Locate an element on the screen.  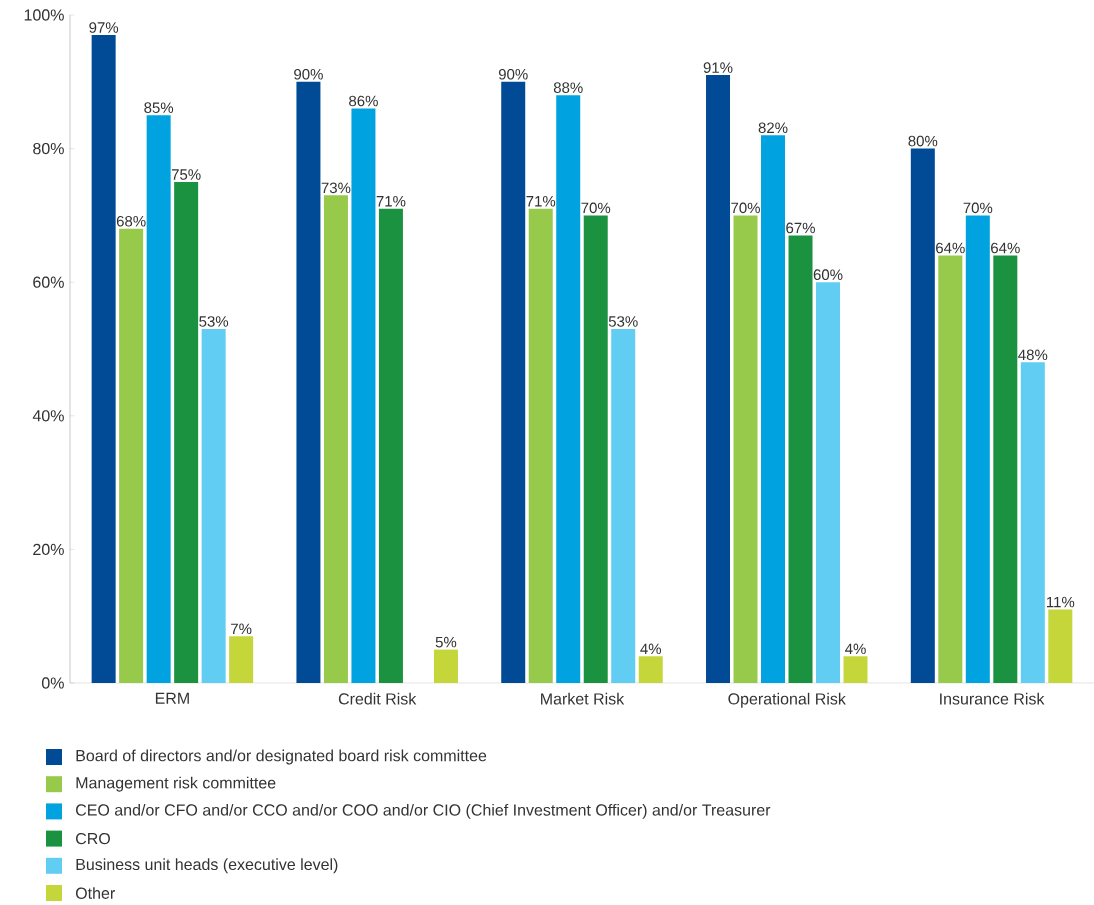
data-label: 48% is located at coordinates (1033, 355).